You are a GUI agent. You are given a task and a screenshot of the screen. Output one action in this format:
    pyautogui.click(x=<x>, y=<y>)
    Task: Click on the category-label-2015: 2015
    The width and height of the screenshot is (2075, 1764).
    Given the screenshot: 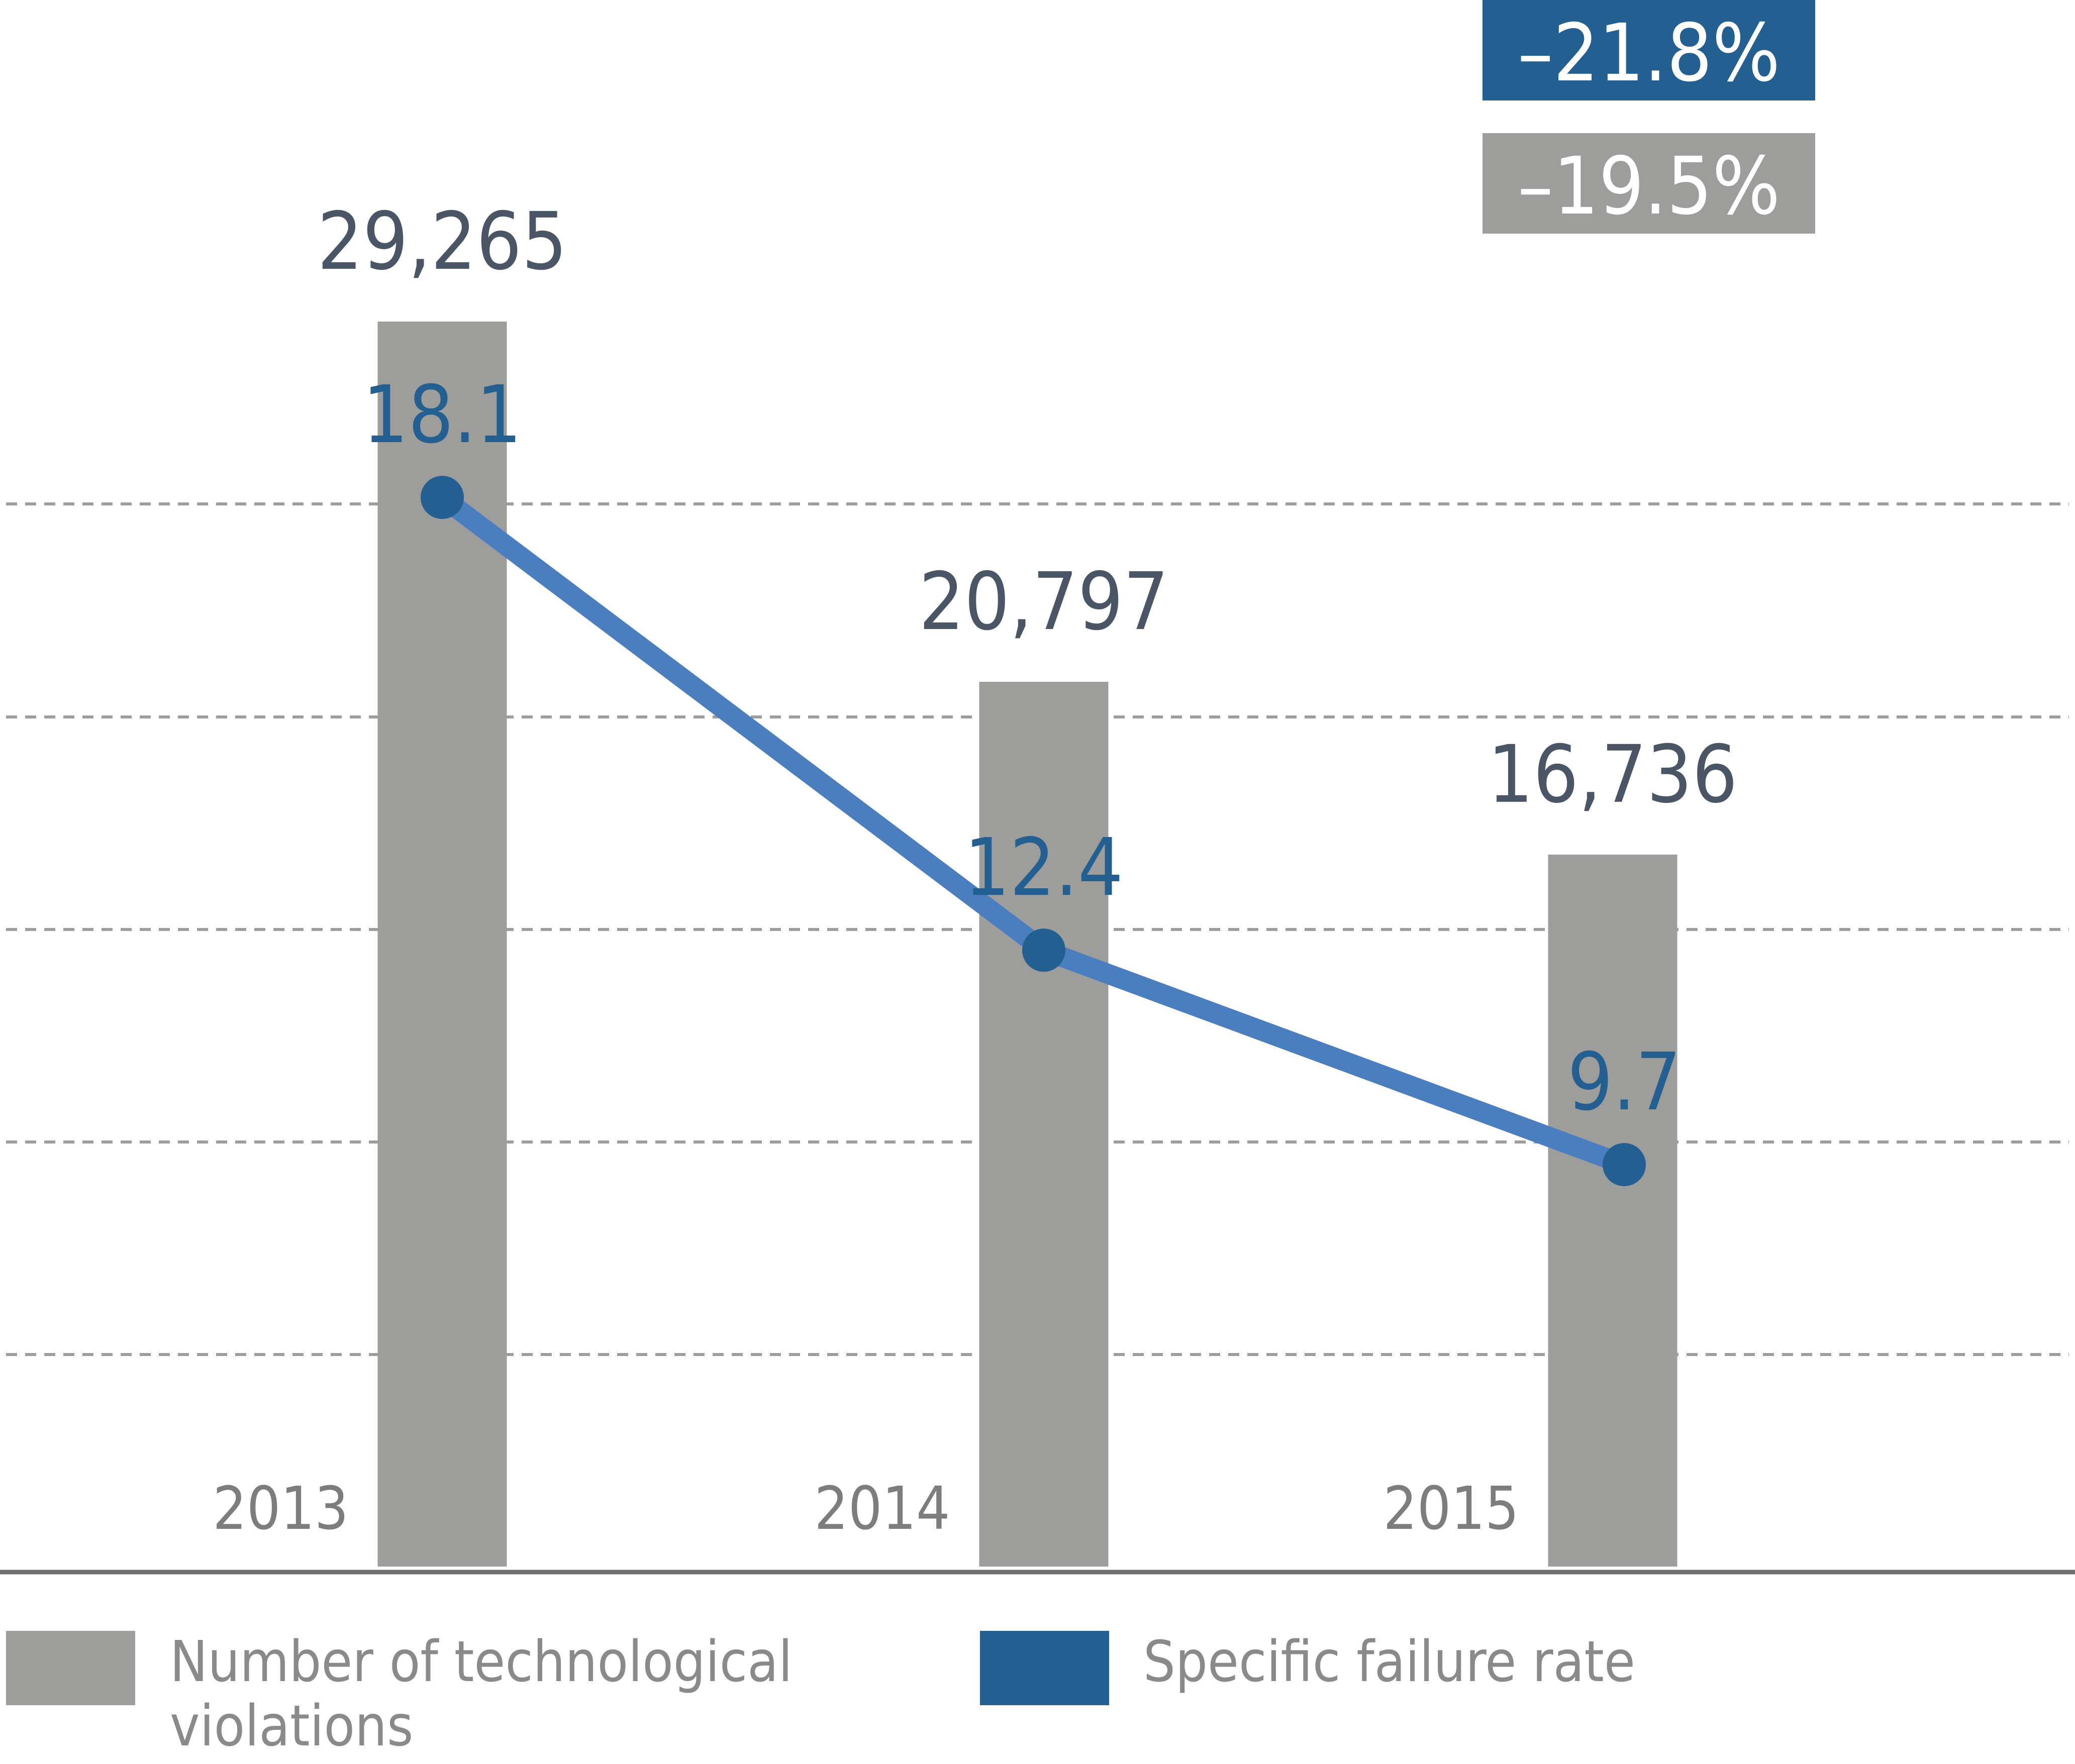 What is the action you would take?
    pyautogui.click(x=1451, y=1508)
    